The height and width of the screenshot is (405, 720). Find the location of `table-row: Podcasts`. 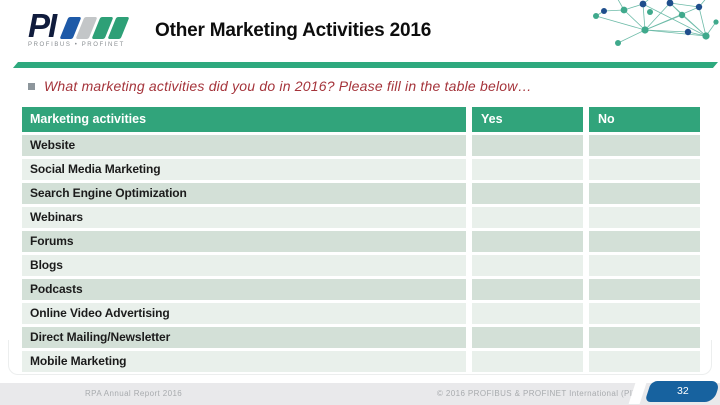

table-row: Podcasts is located at coordinates (361, 289).